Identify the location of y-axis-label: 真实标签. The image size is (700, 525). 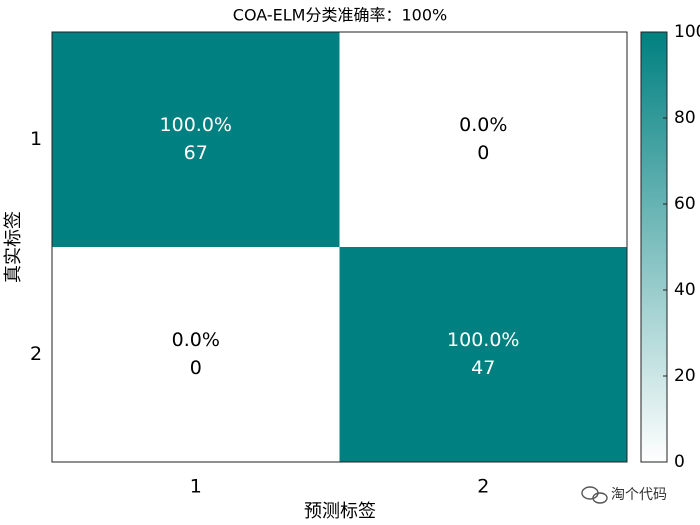
(13, 247).